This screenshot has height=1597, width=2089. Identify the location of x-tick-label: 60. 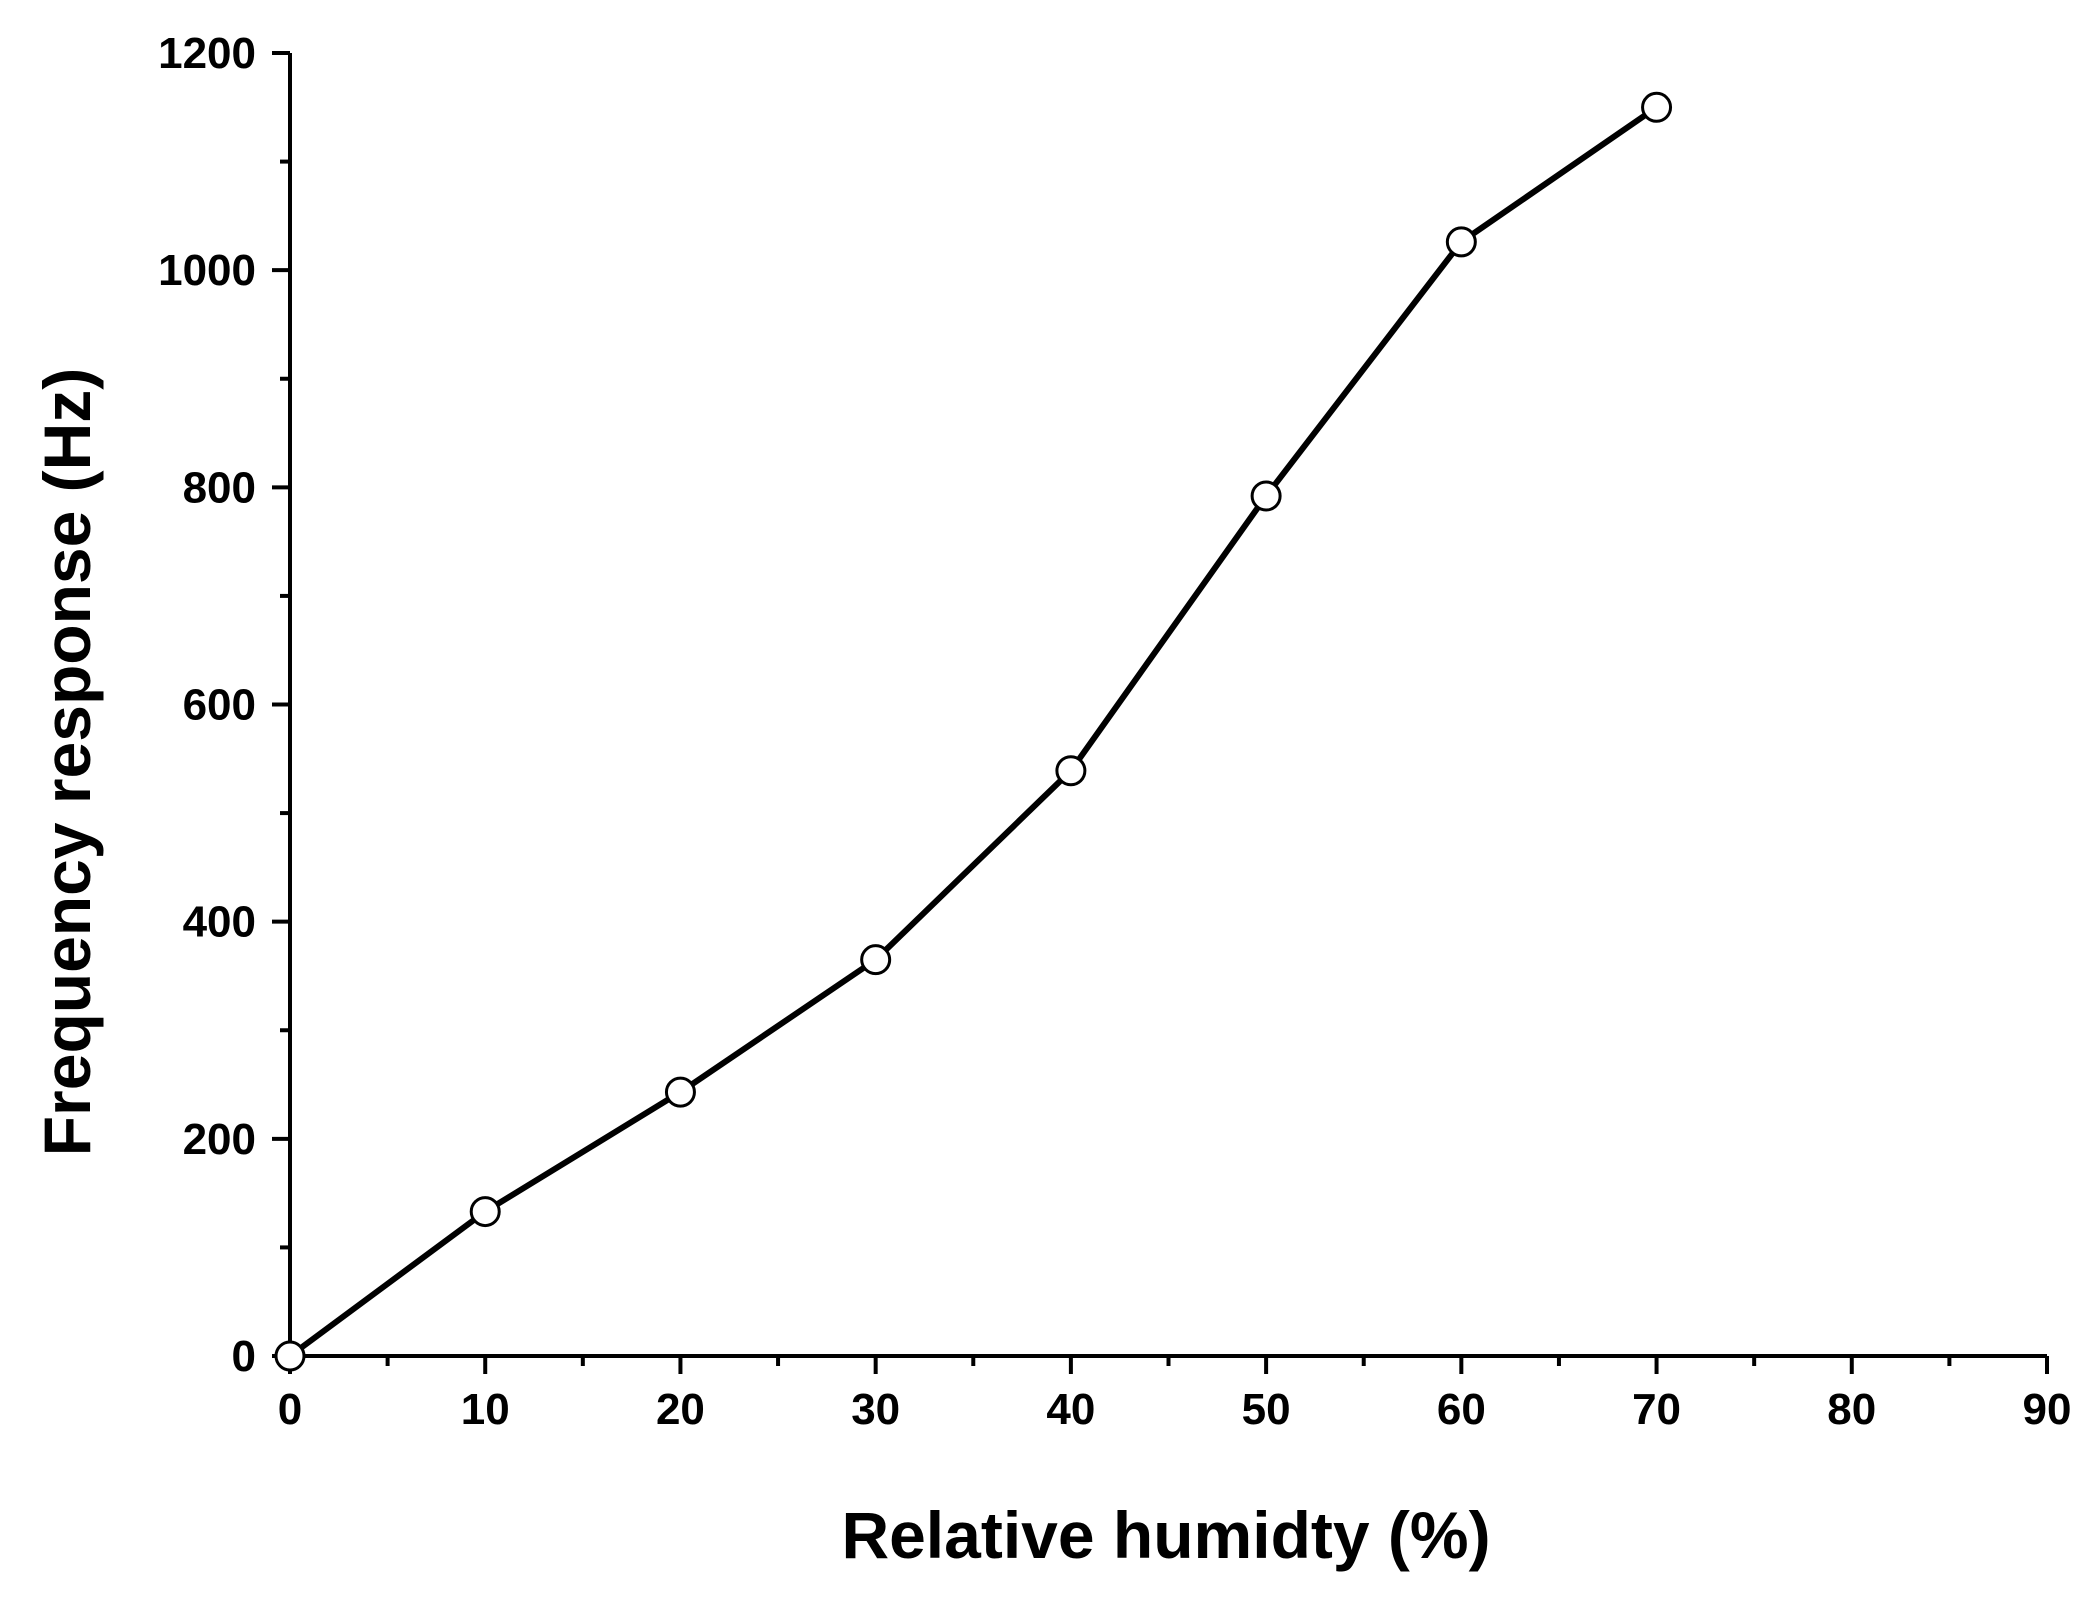
(1461, 1409).